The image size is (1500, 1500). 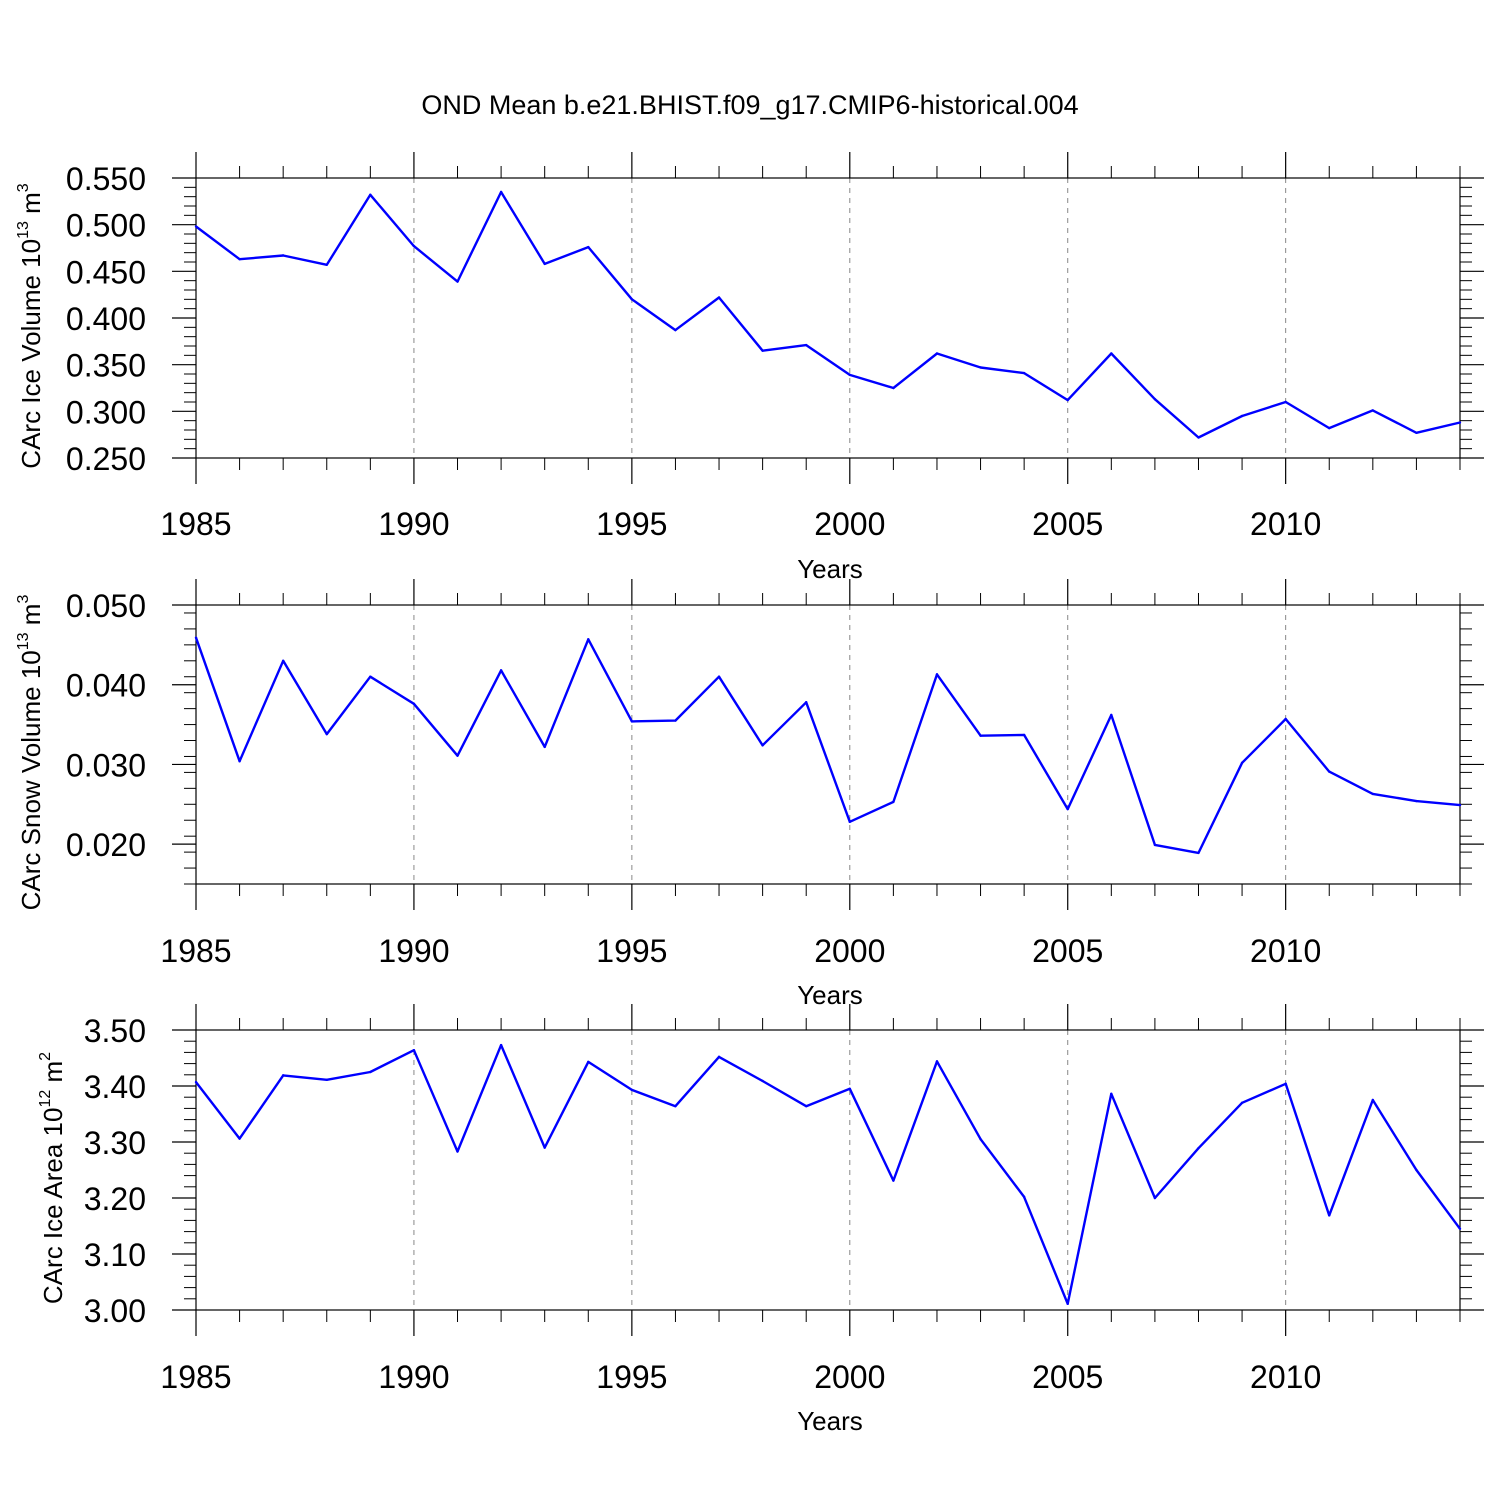 I want to click on y-axis-title: CArc Ice Area 1012 m2, so click(x=52, y=1178).